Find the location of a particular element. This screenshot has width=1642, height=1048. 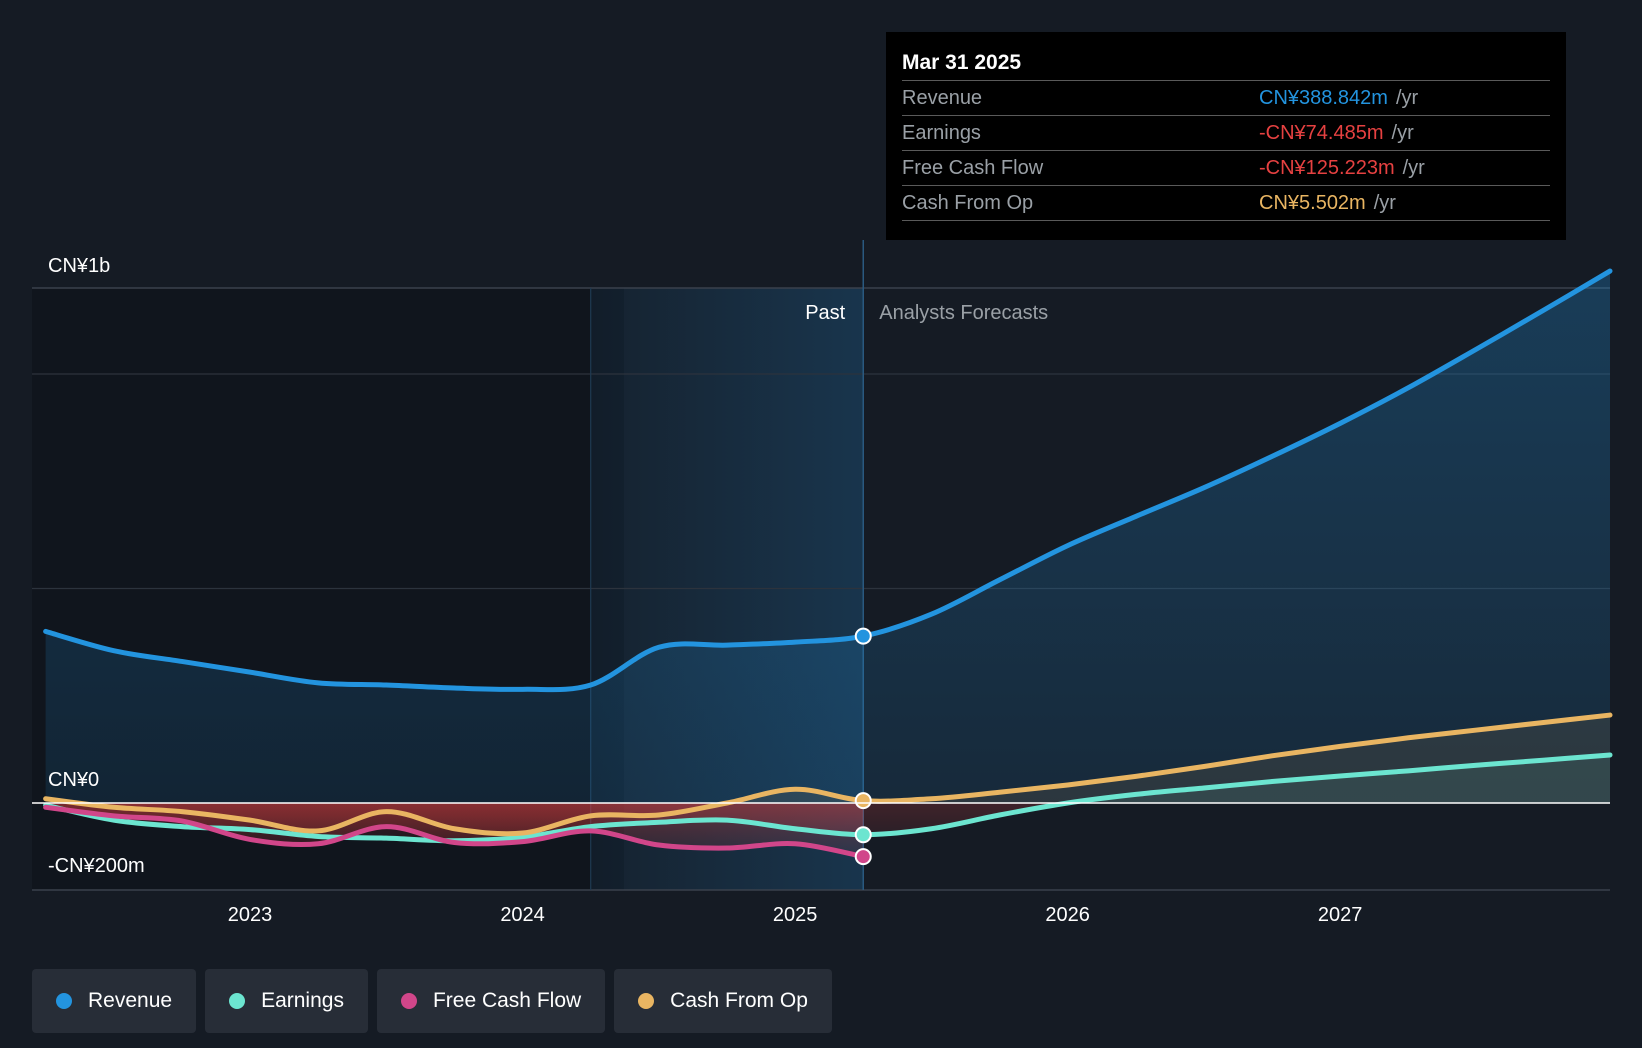

x-tick-label: 2026 is located at coordinates (1067, 915).